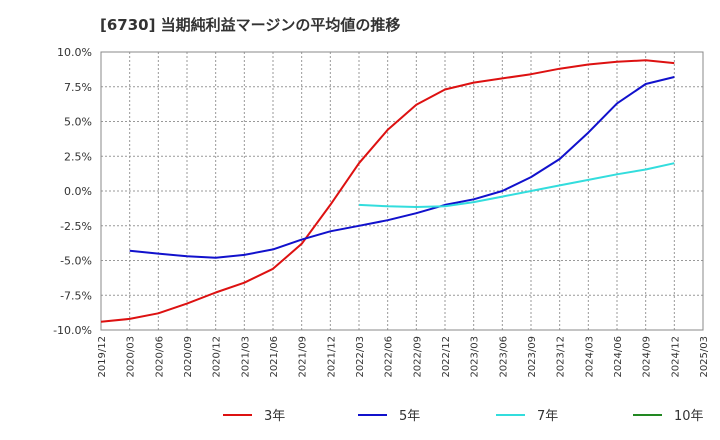 The height and width of the screenshot is (440, 720). Describe the element at coordinates (72, 330) in the screenshot. I see `y-tick-label: -10.0%` at that location.